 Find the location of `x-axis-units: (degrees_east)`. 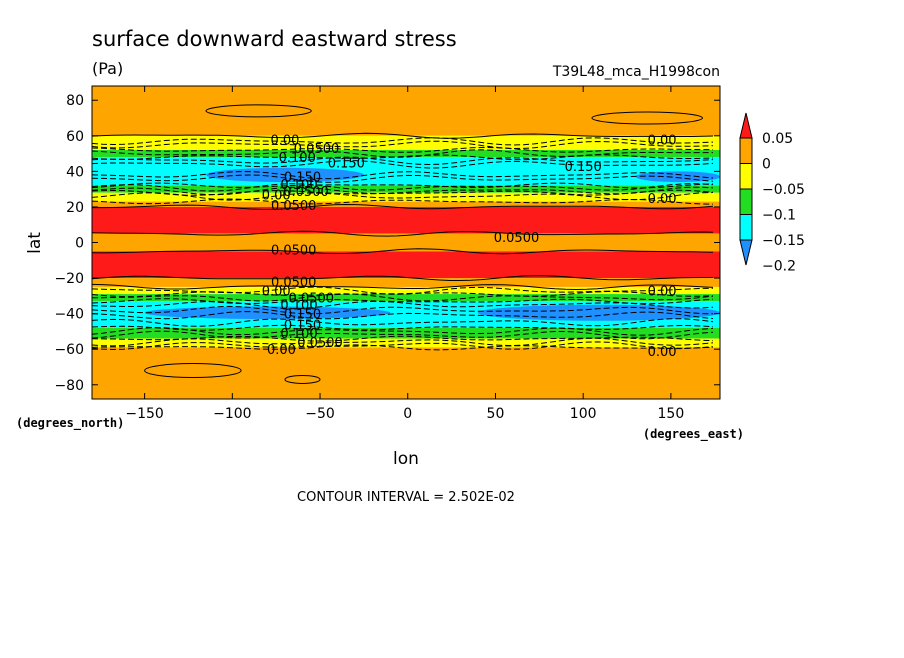

x-axis-units: (degrees_east) is located at coordinates (693, 434).